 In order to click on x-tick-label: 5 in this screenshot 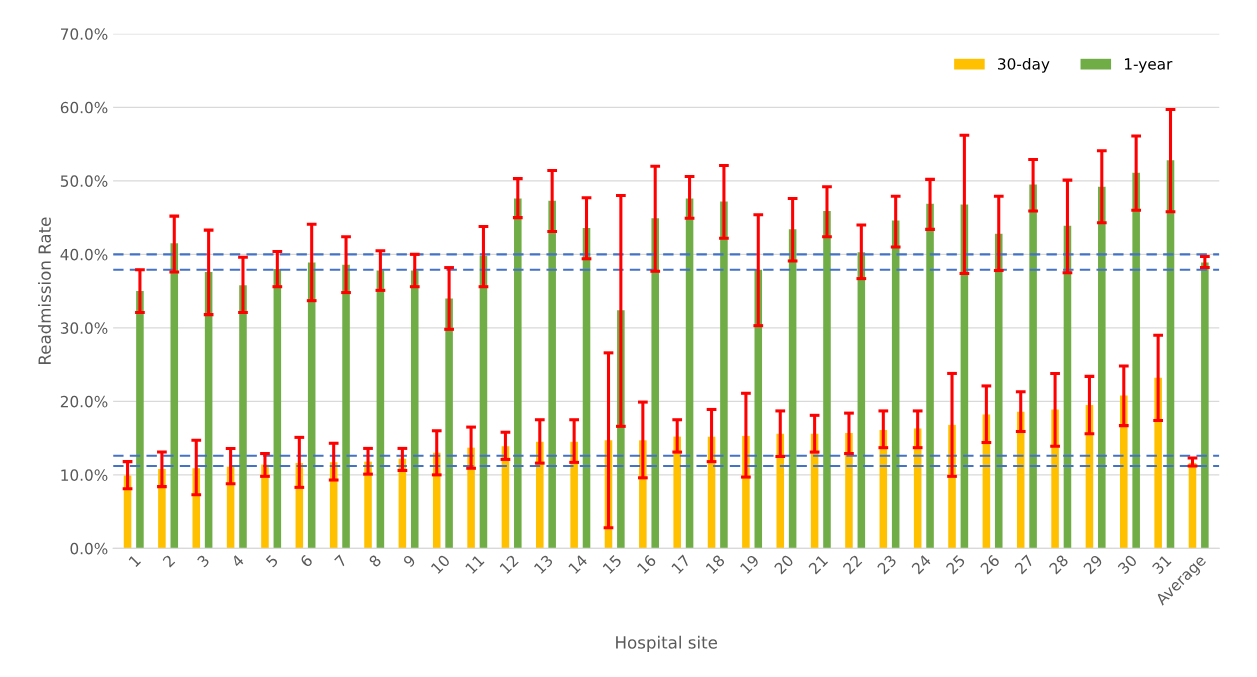, I will do `click(272, 561)`.